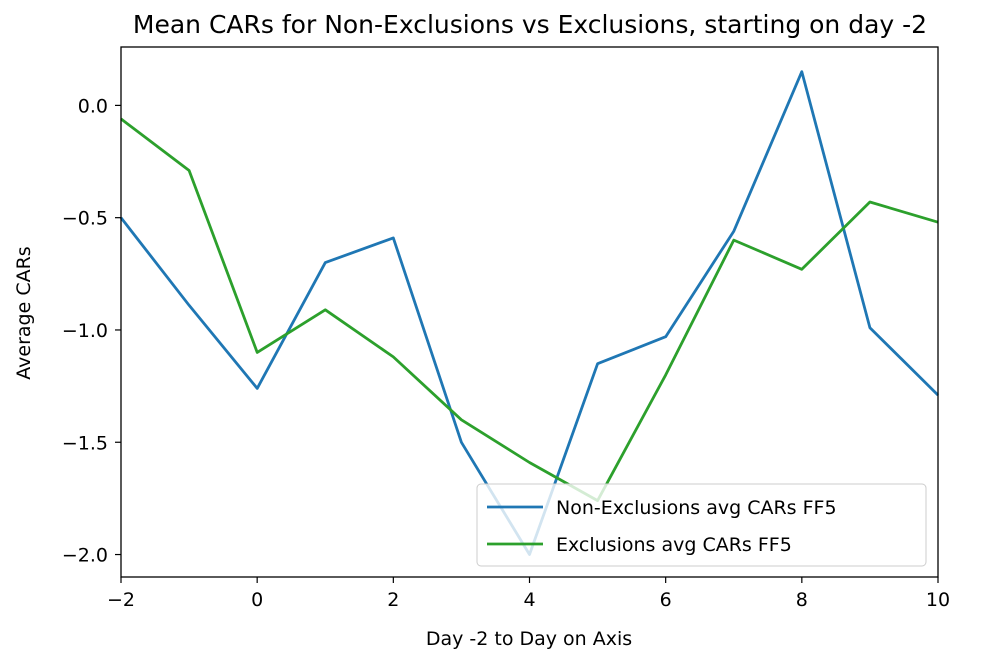  I want to click on x-tick-label: 8, so click(802, 600).